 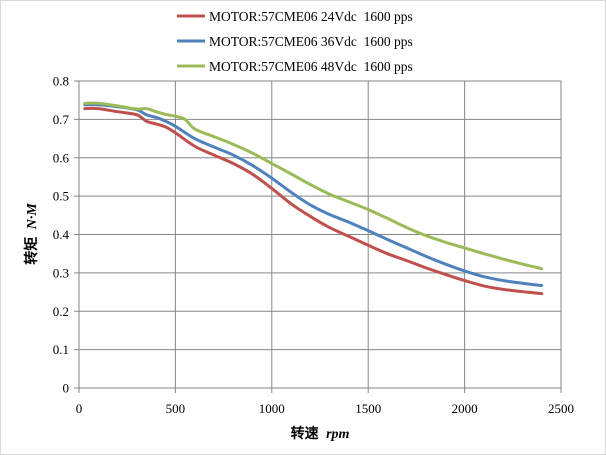 I want to click on legend-label-2: MOTOR:57CME06 36Vdc 1600 pps, so click(x=311, y=41).